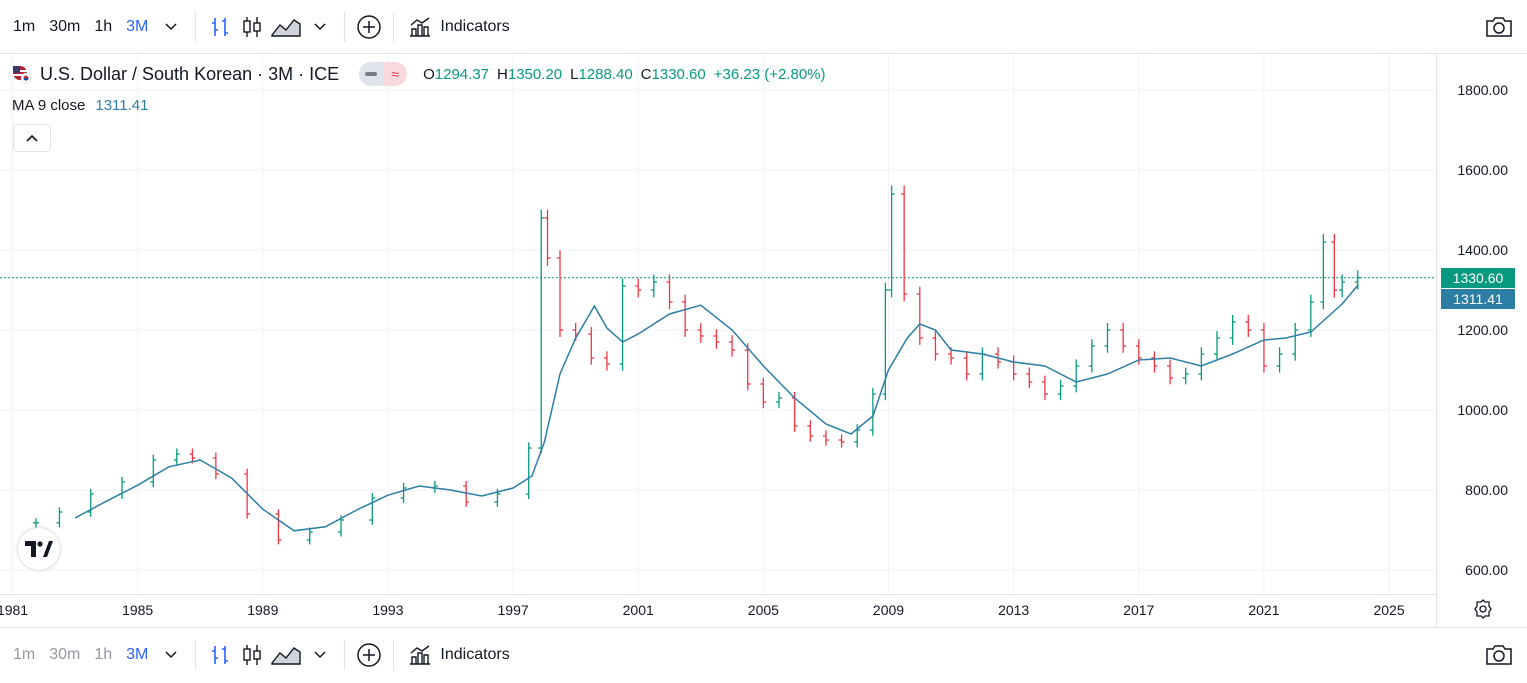 The height and width of the screenshot is (683, 1527). I want to click on time-tick-label: 1981, so click(14, 610).